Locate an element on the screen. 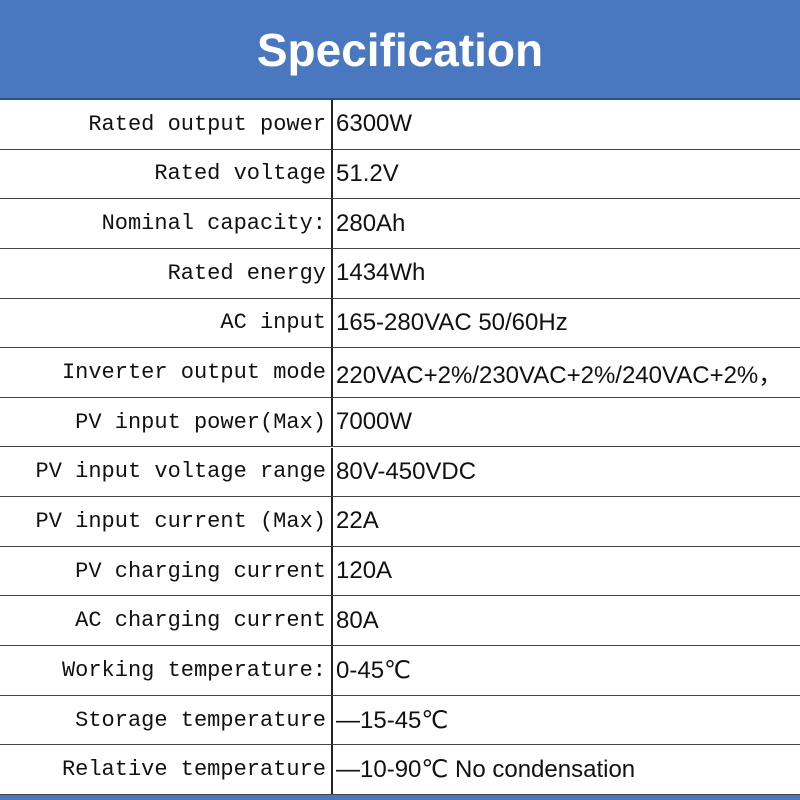 This screenshot has width=800, height=800. spec-label: Working temperature: is located at coordinates (193, 670).